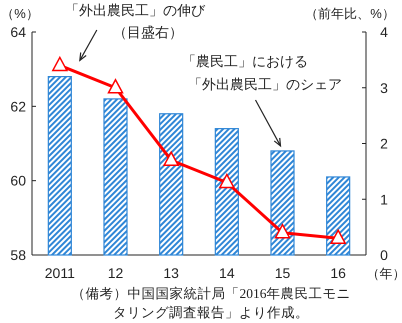 The image size is (402, 323). What do you see at coordinates (384, 199) in the screenshot?
I see `y2-tick-label: 1` at bounding box center [384, 199].